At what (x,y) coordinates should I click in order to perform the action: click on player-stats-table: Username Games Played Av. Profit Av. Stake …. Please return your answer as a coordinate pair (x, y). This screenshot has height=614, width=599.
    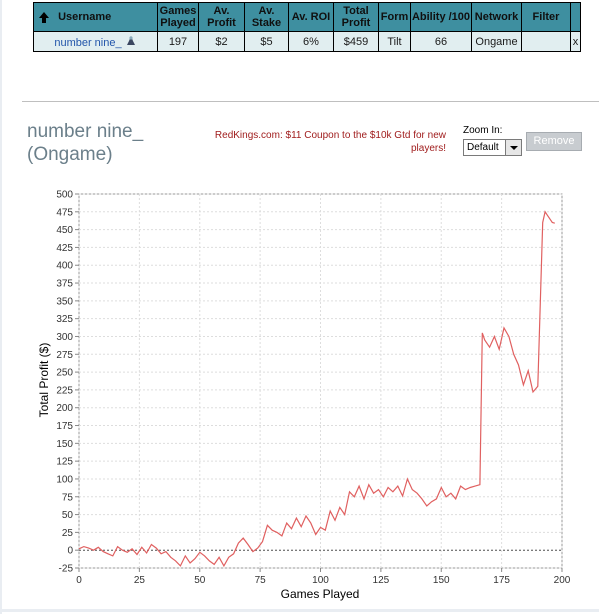
    Looking at the image, I should click on (307, 27).